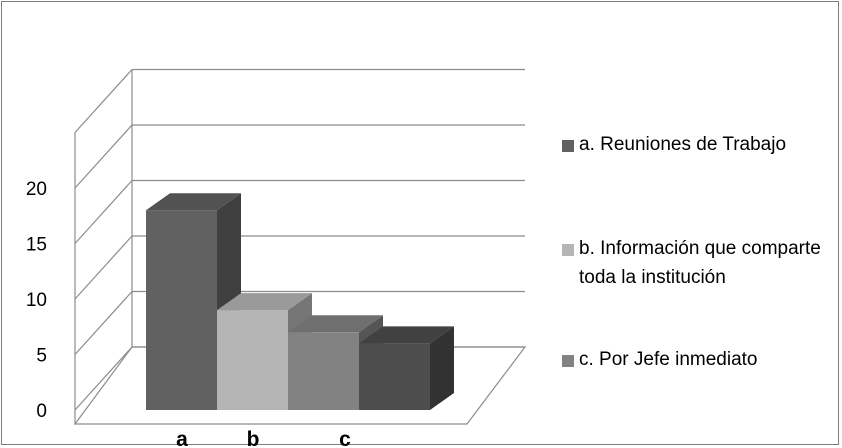  What do you see at coordinates (36, 189) in the screenshot?
I see `ytick-label-4: 20` at bounding box center [36, 189].